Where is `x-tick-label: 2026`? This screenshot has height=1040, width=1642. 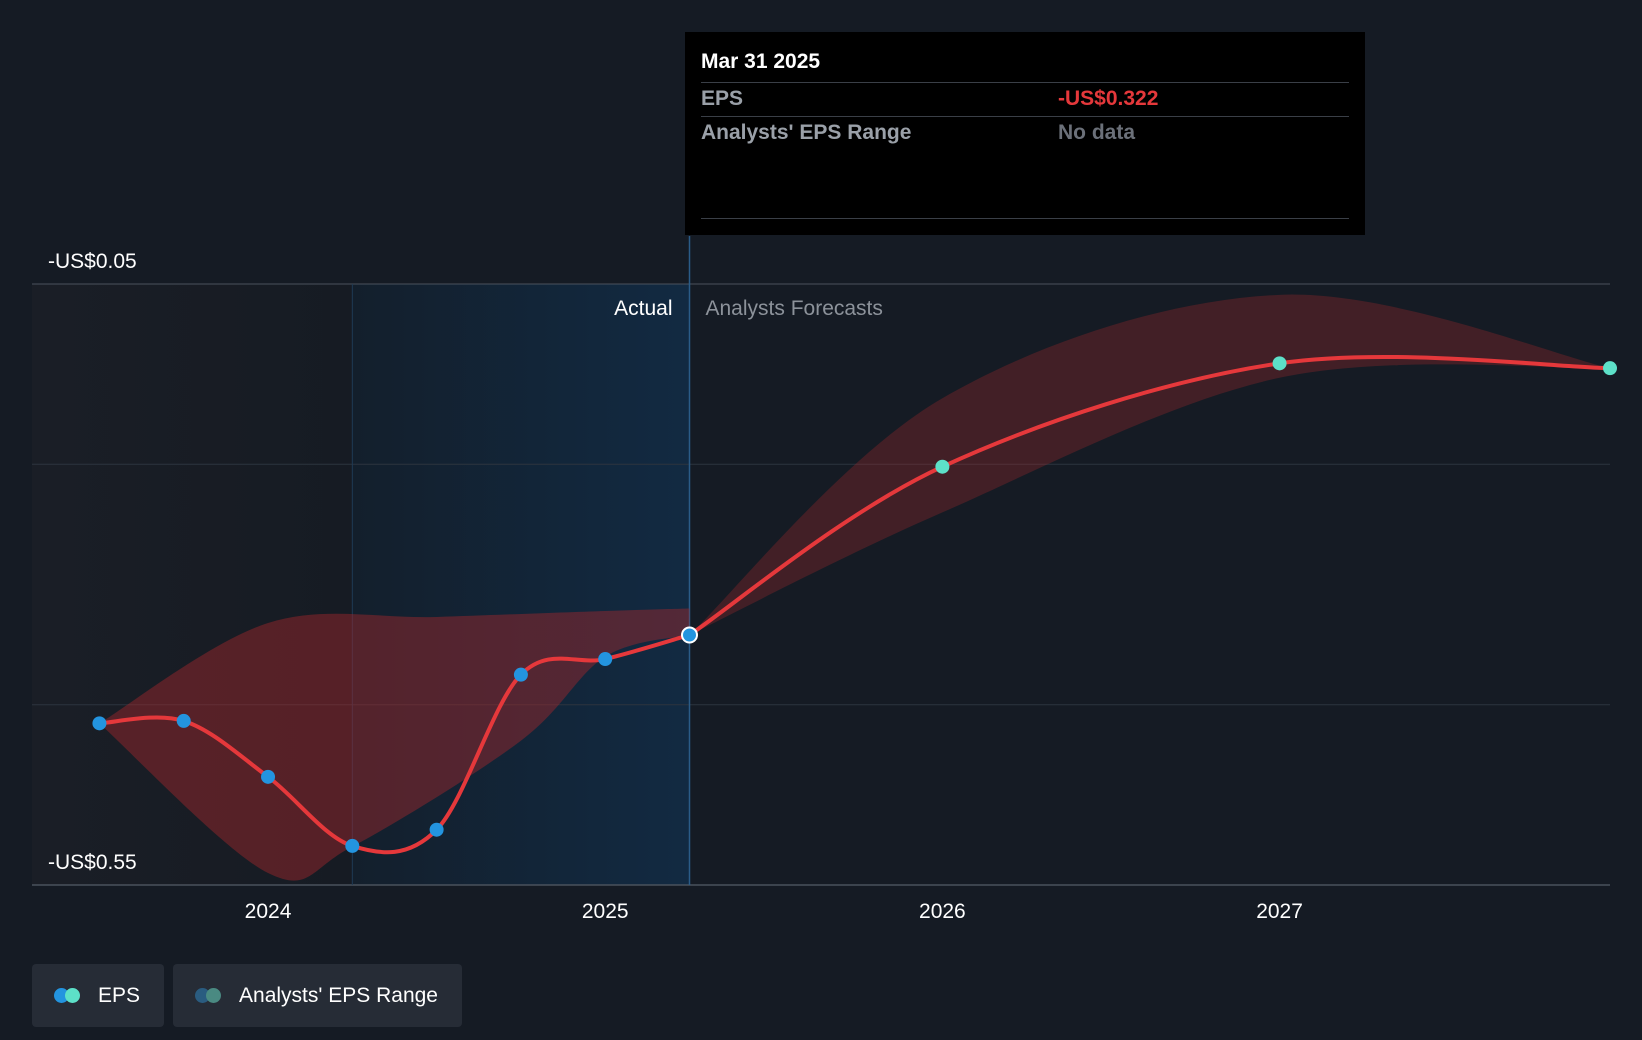
x-tick-label: 2026 is located at coordinates (942, 911).